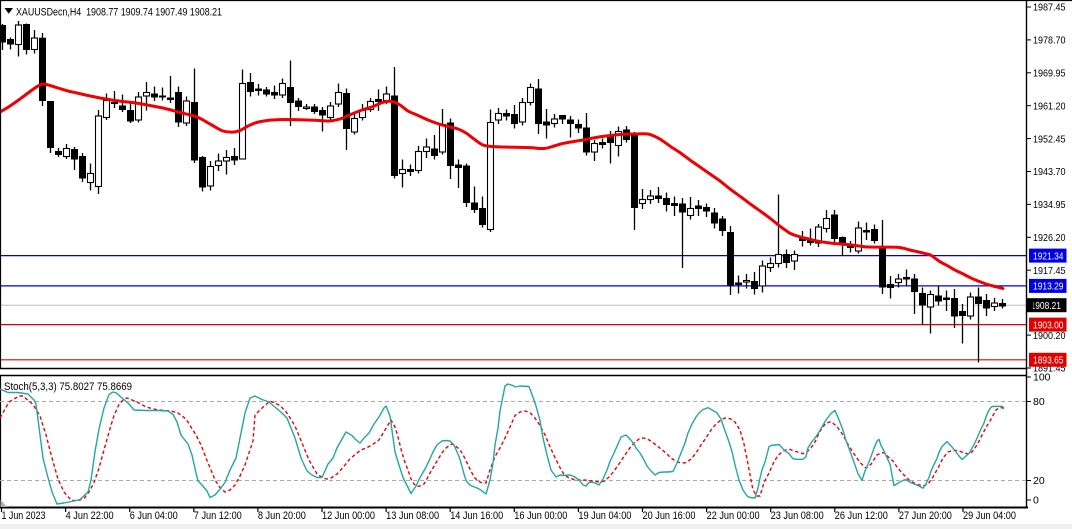 This screenshot has height=529, width=1072. Describe the element at coordinates (604, 516) in the screenshot. I see `svg-text: 19 Jun 04:00` at that location.